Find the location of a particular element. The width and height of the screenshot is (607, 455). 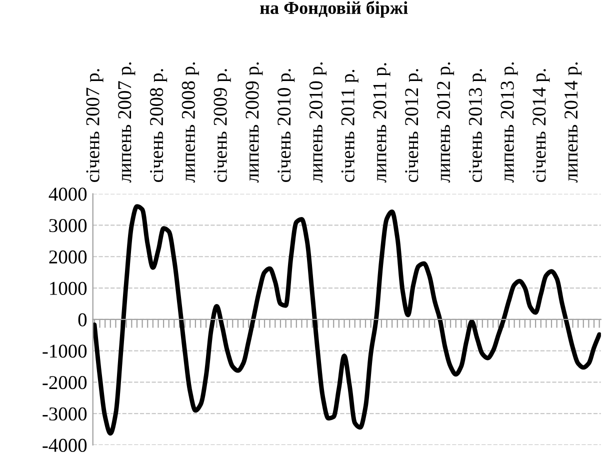

x-tick-label: січень 2011 р. is located at coordinates (349, 126).